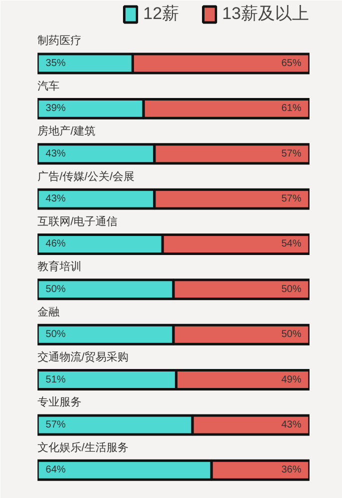 Image resolution: width=342 pixels, height=498 pixels. I want to click on y-tick-label: 文化娱乐/生活服务, so click(83, 447).